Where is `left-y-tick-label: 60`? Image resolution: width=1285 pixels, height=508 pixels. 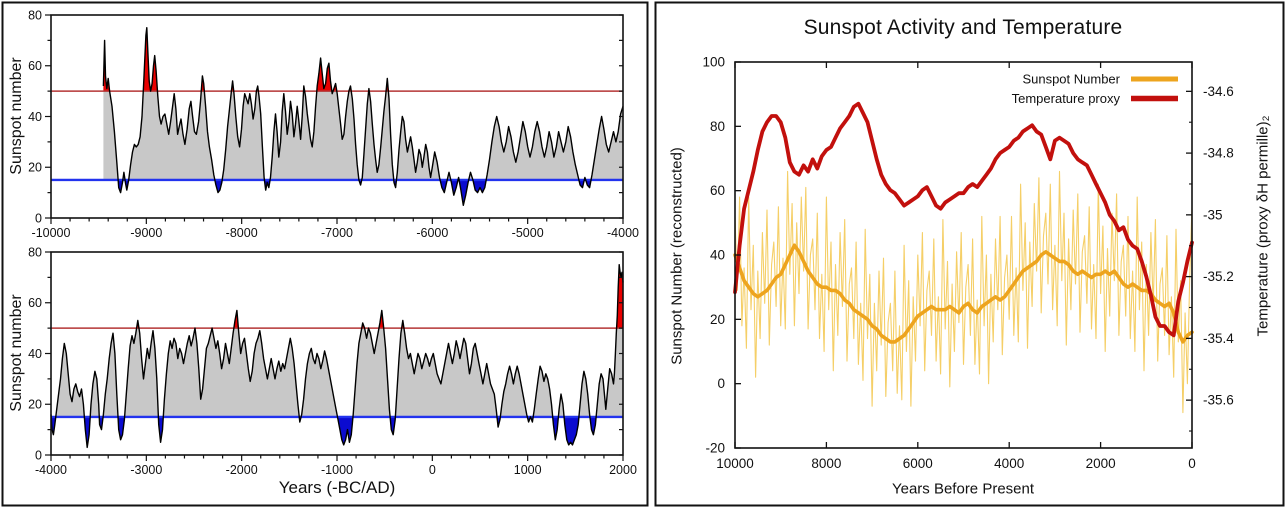 left-y-tick-label: 60 is located at coordinates (717, 190).